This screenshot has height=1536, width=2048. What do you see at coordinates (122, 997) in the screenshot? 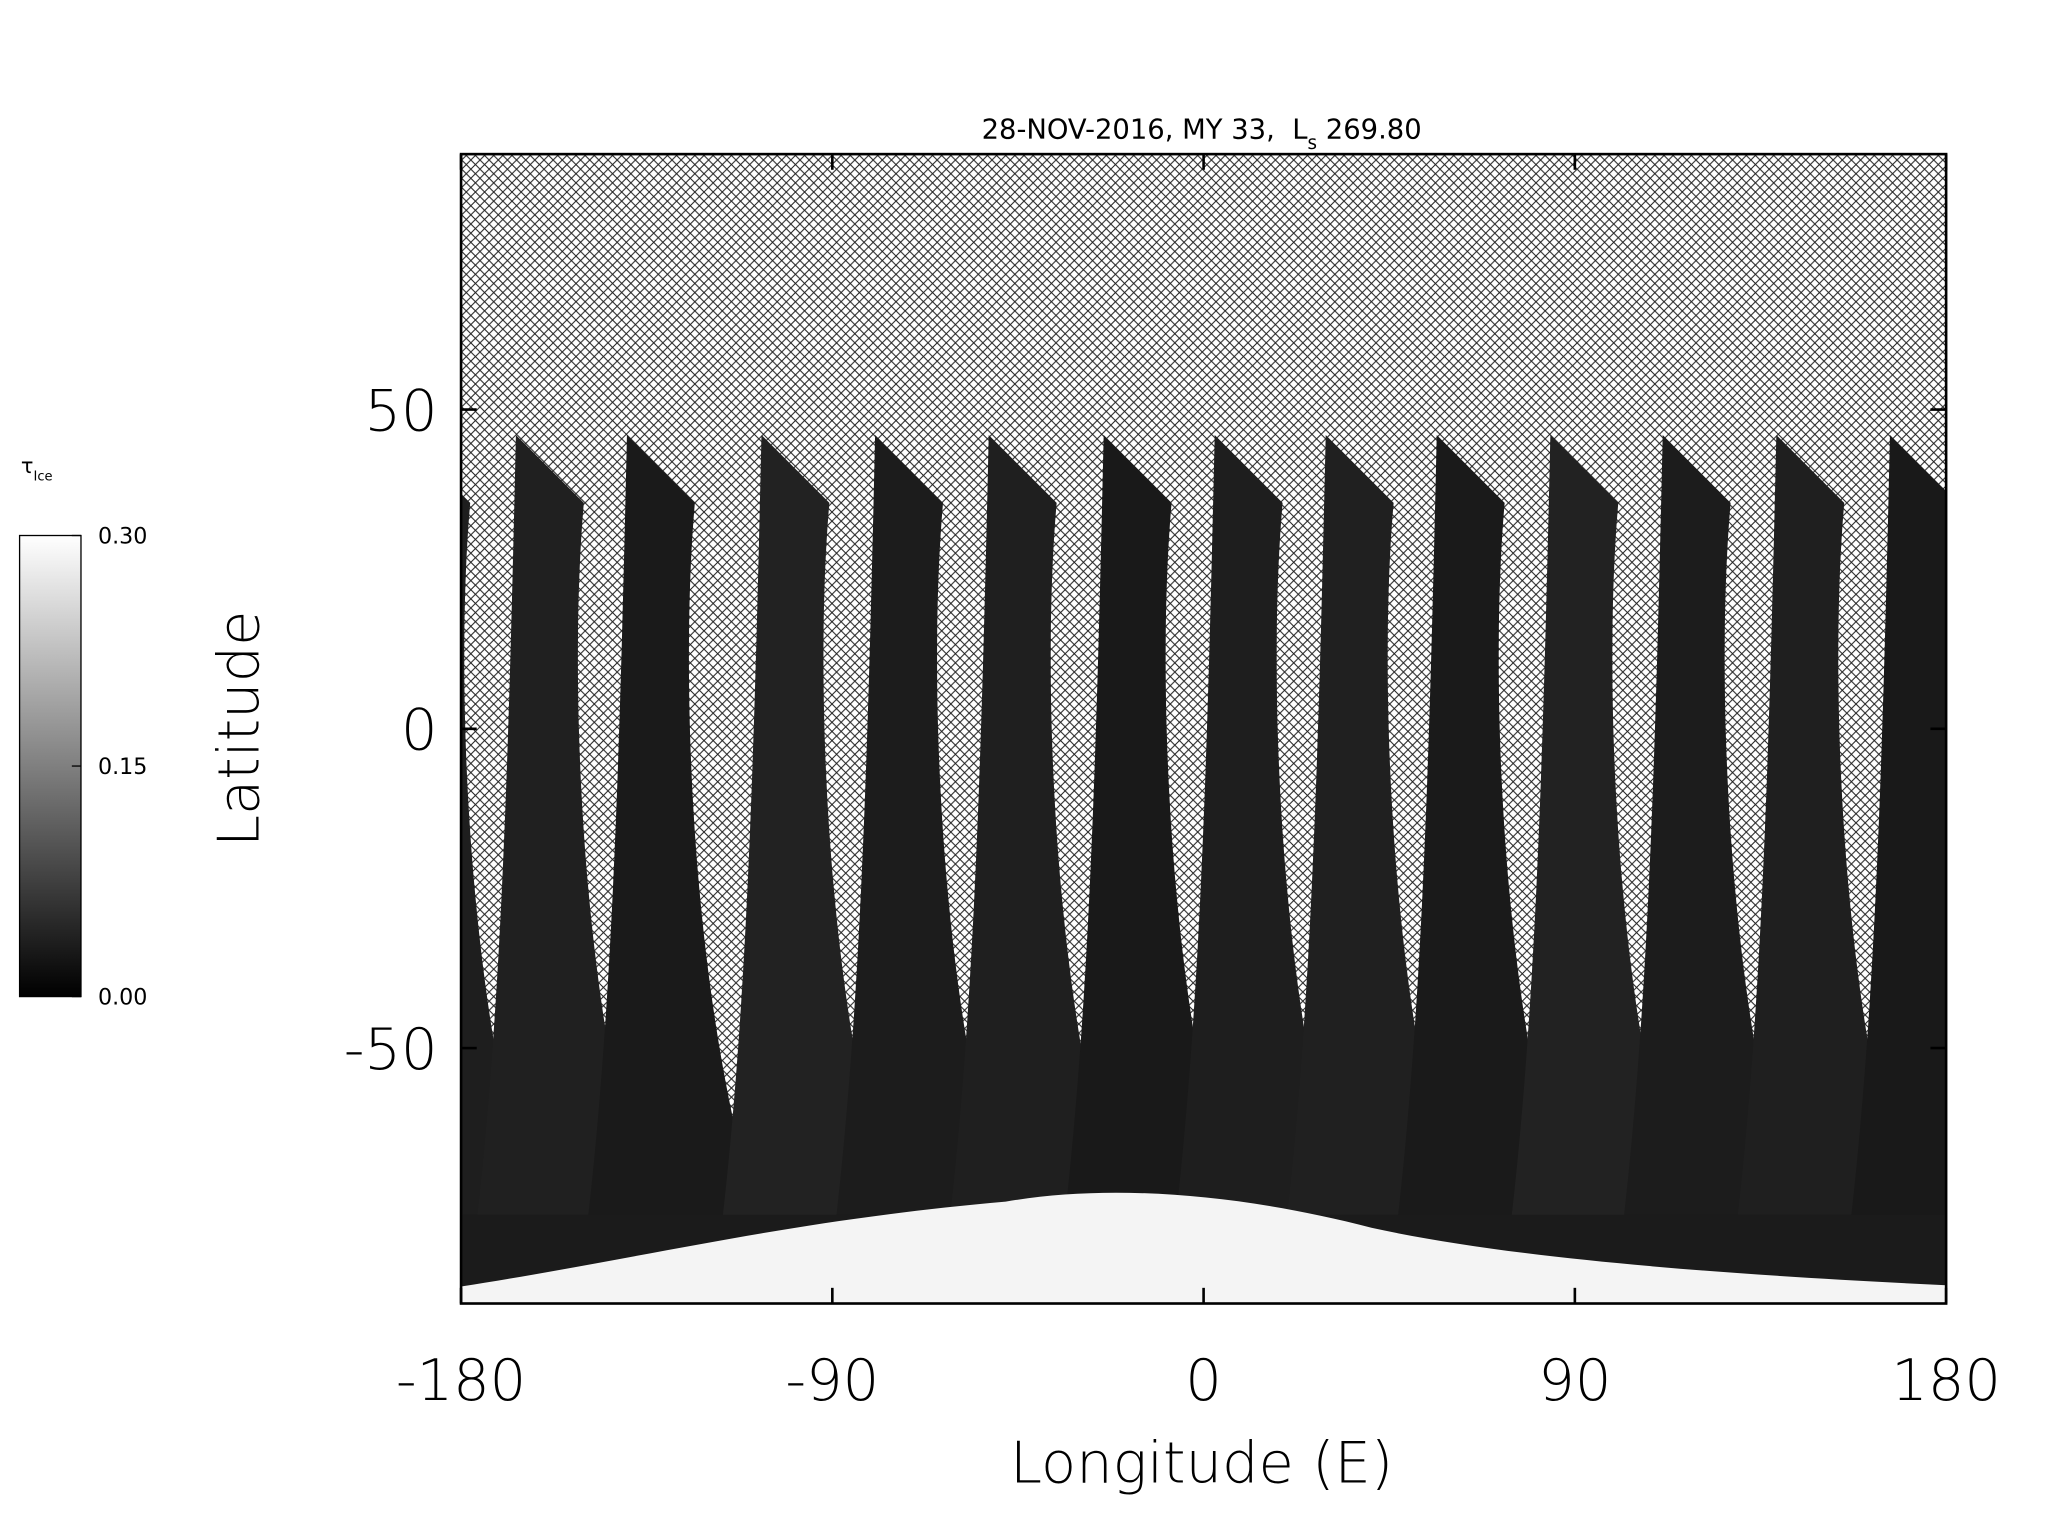
I see `colorbar-tick-label: 0.00` at bounding box center [122, 997].